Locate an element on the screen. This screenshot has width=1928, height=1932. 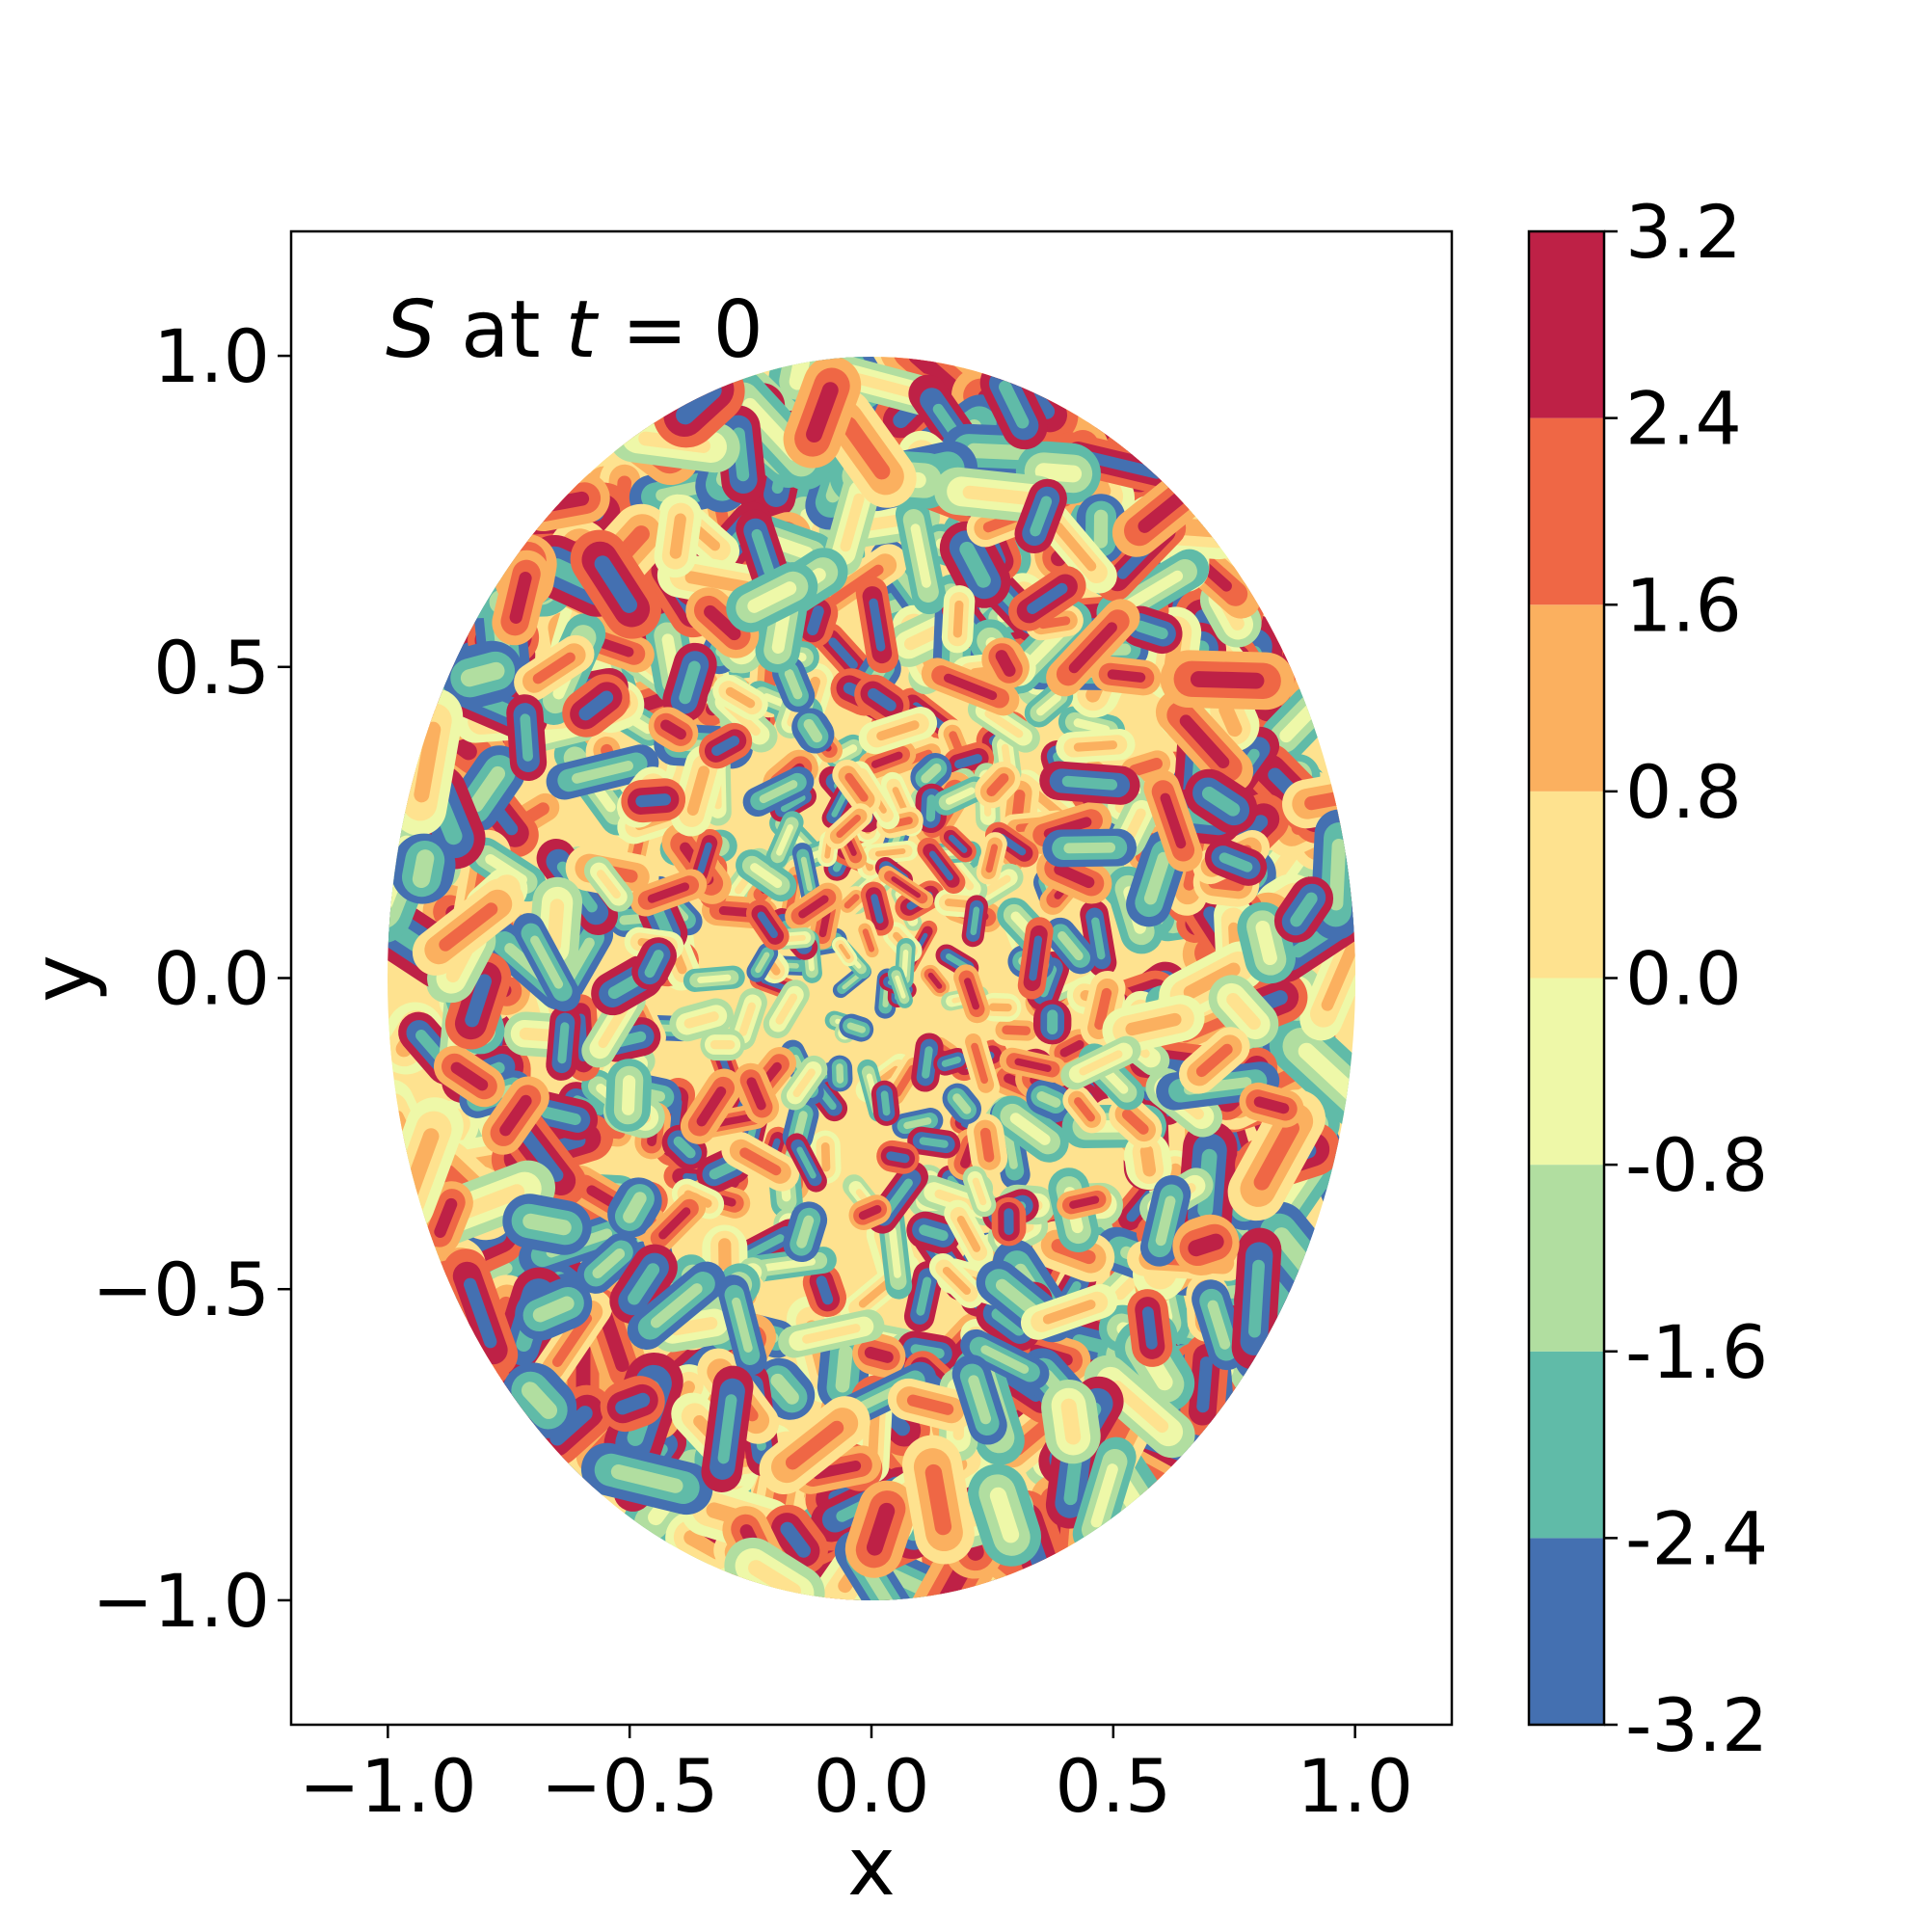
colorbar: -3.2 -2.4 -1.6 -0.8 0.0 0.8 1.6 2.4 3.2 is located at coordinates (1647, 979).